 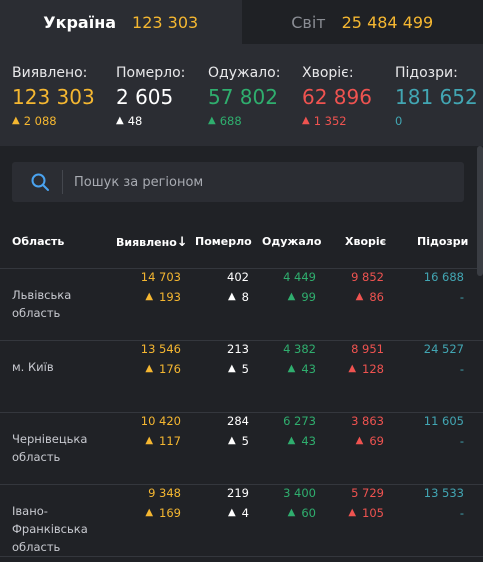 I want to click on cell-delta: ▲ 169, so click(x=163, y=513).